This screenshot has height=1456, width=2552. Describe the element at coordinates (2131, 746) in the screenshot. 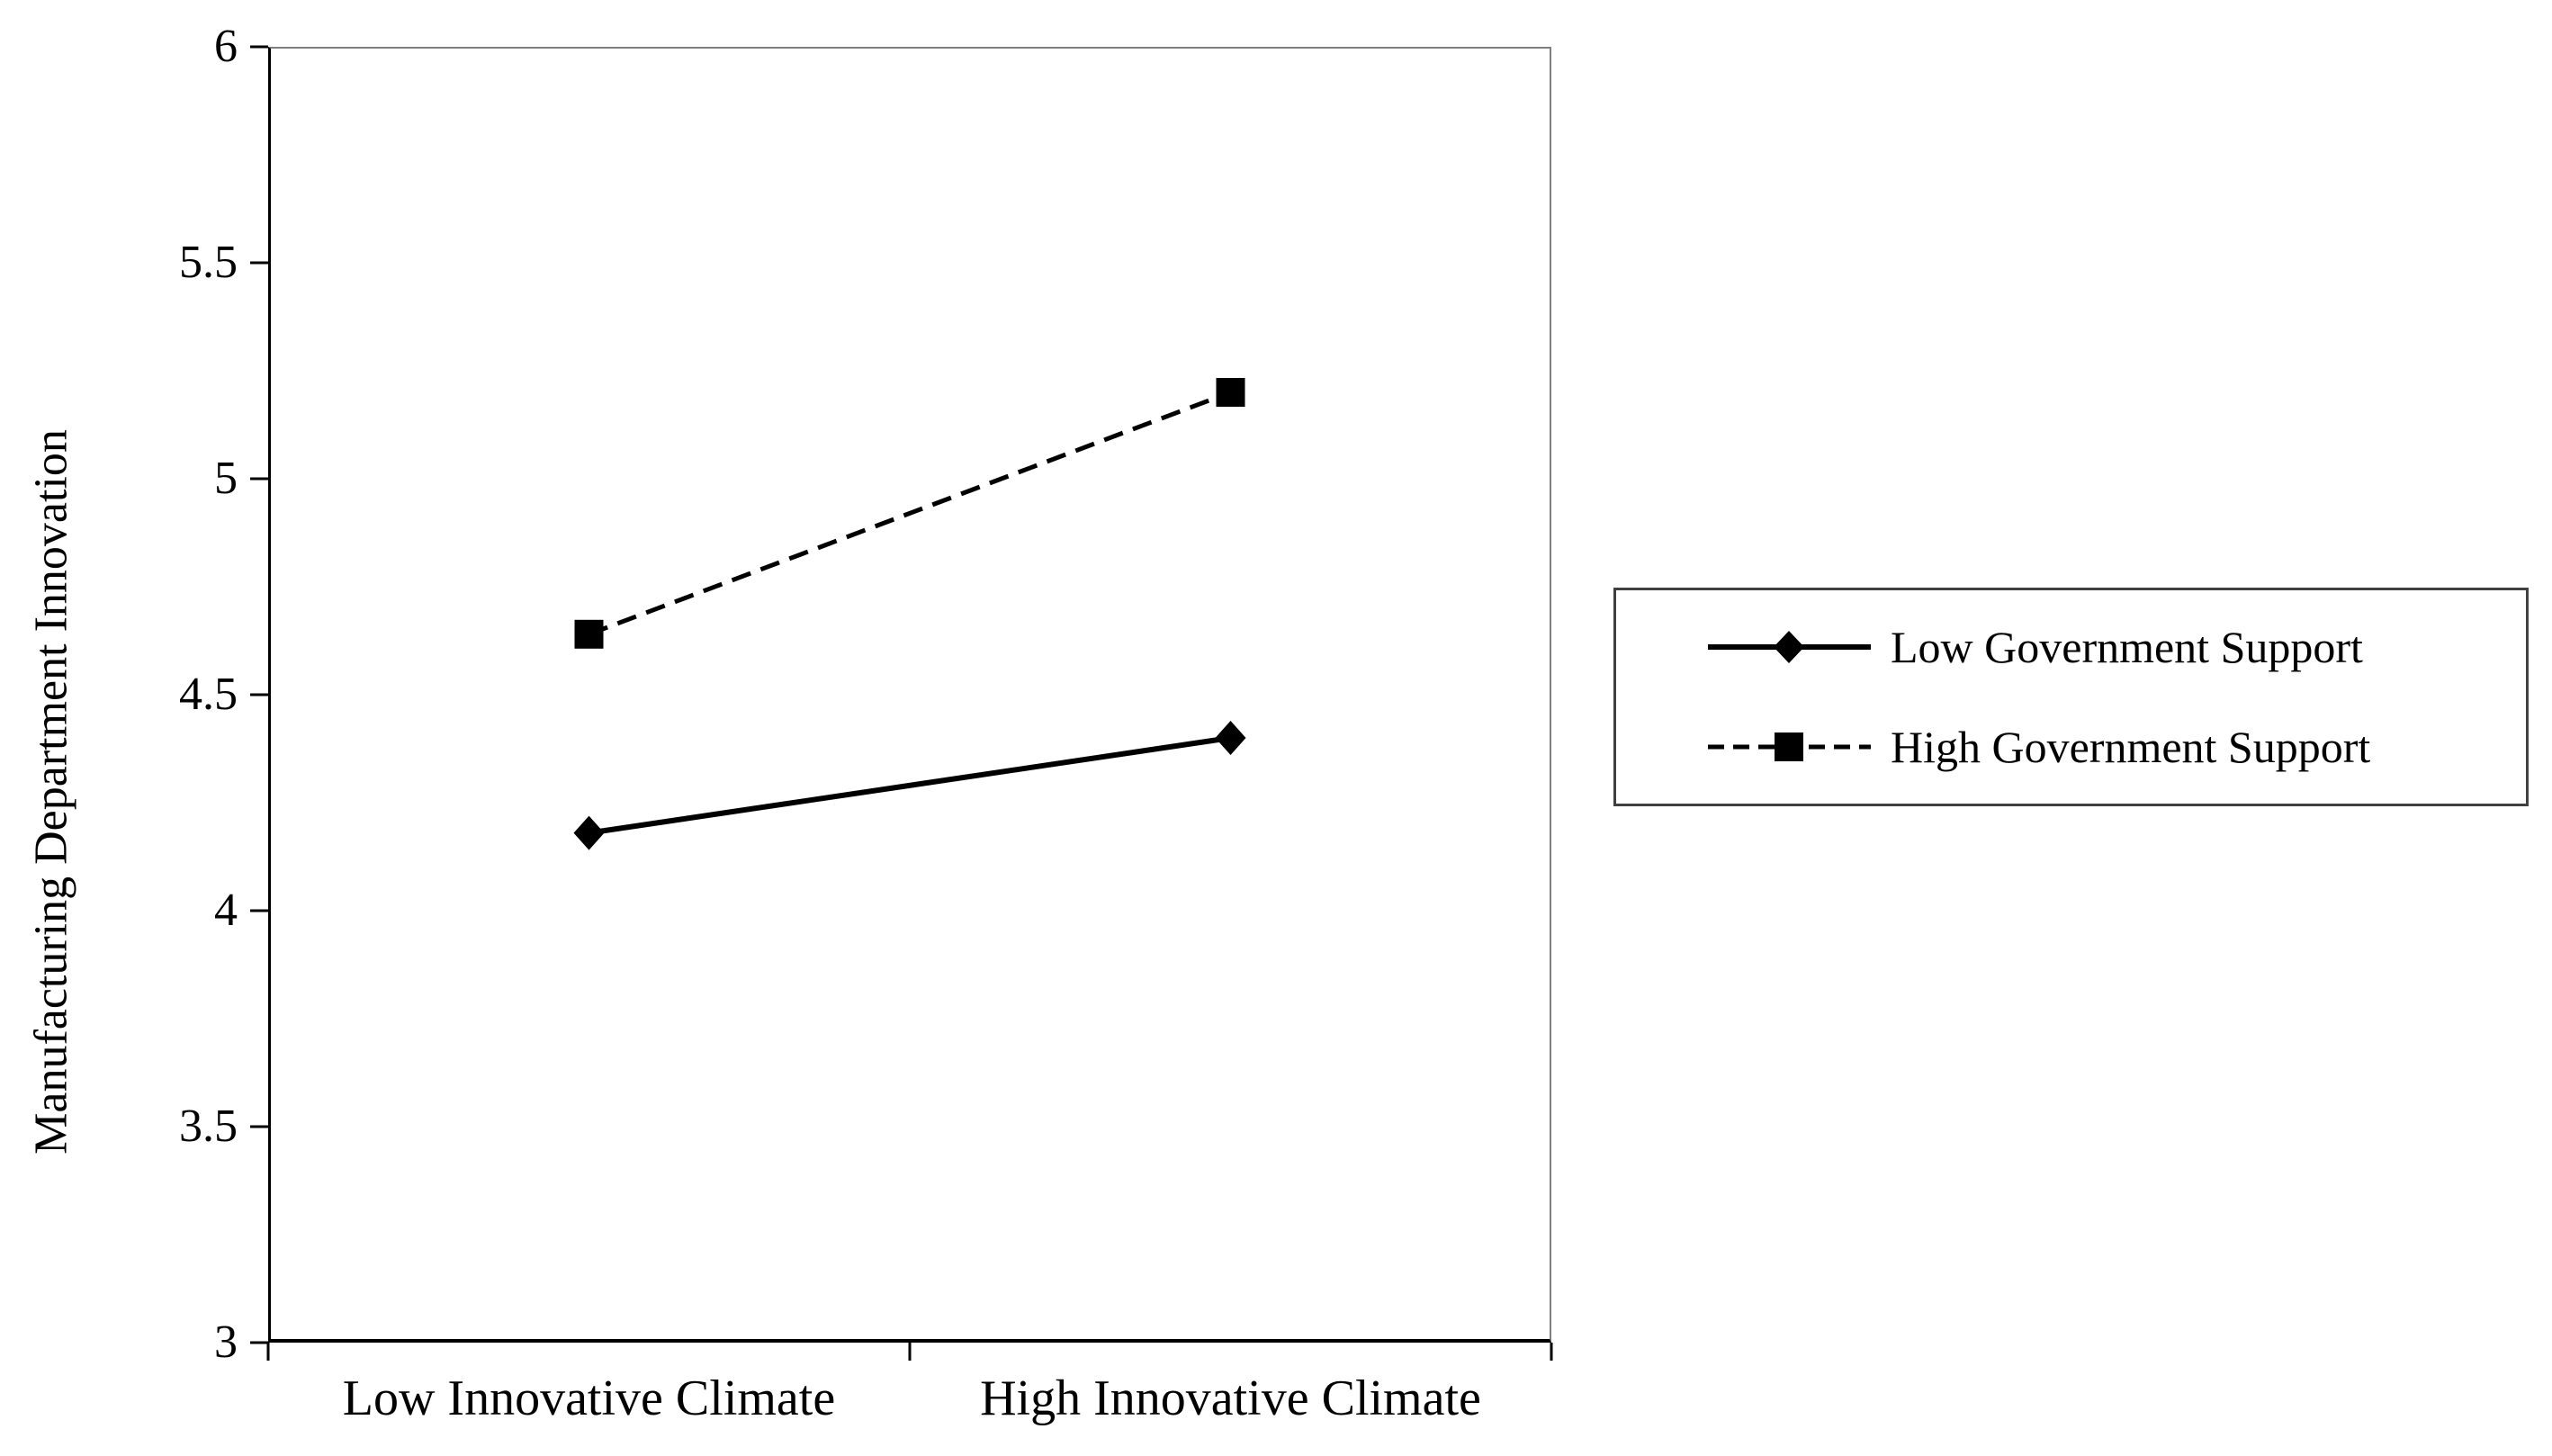

I see `legend-label: High Government Support` at that location.